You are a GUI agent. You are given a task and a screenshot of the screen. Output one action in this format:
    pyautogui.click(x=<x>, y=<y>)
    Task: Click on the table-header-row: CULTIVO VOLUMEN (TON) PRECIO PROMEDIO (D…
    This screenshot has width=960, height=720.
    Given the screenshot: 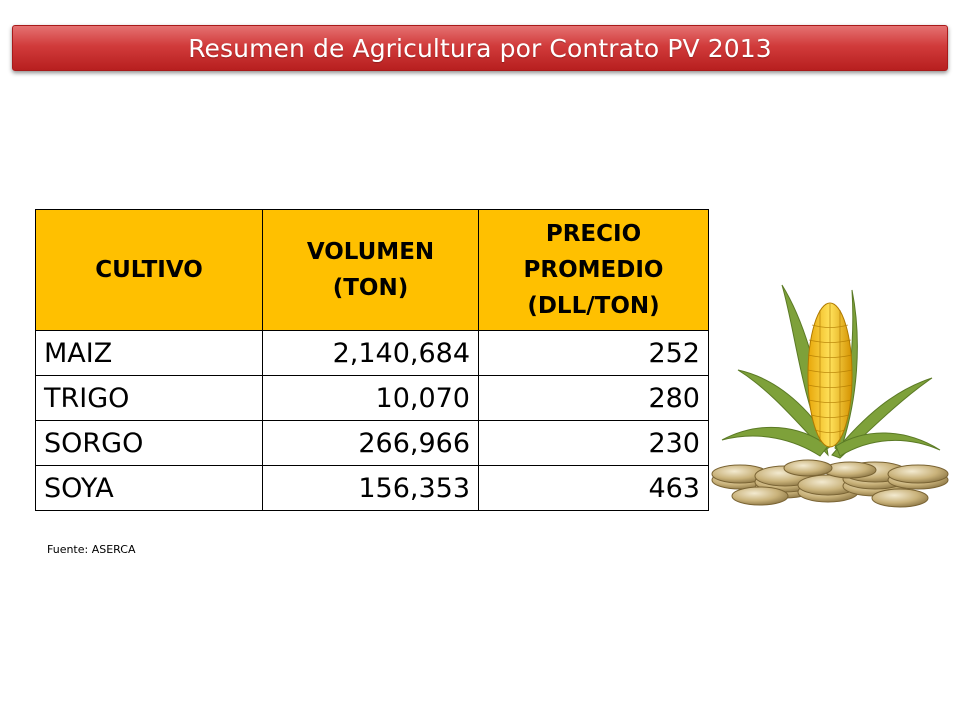 What is the action you would take?
    pyautogui.click(x=372, y=270)
    